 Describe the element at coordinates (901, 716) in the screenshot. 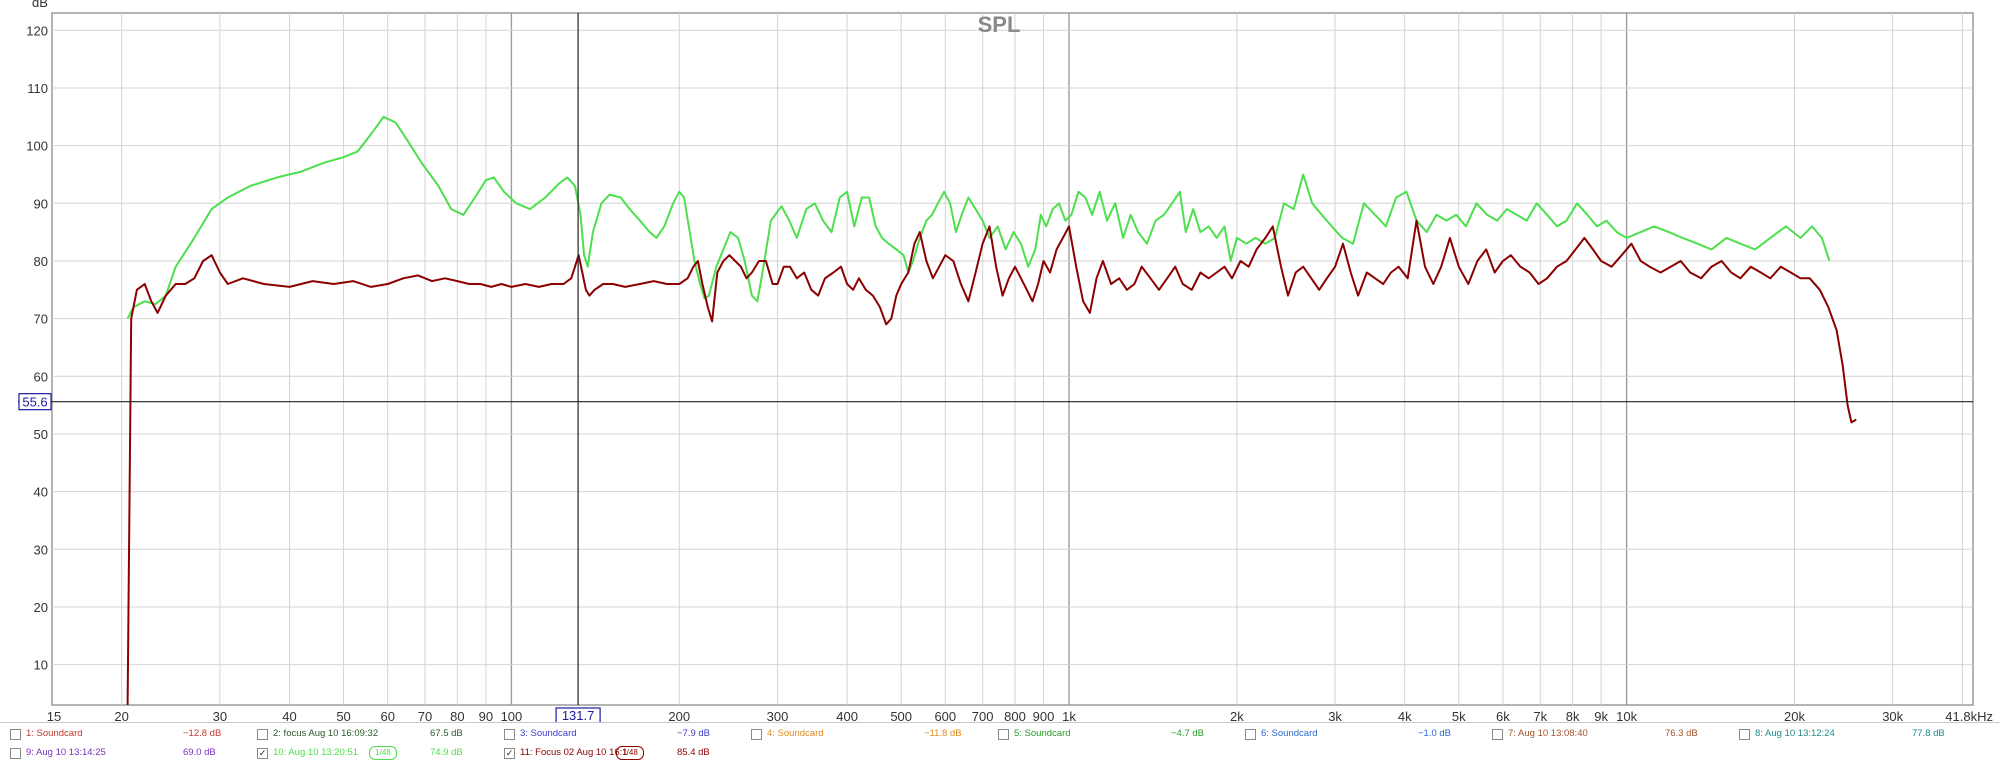

I see `x-tick-label: 500` at that location.